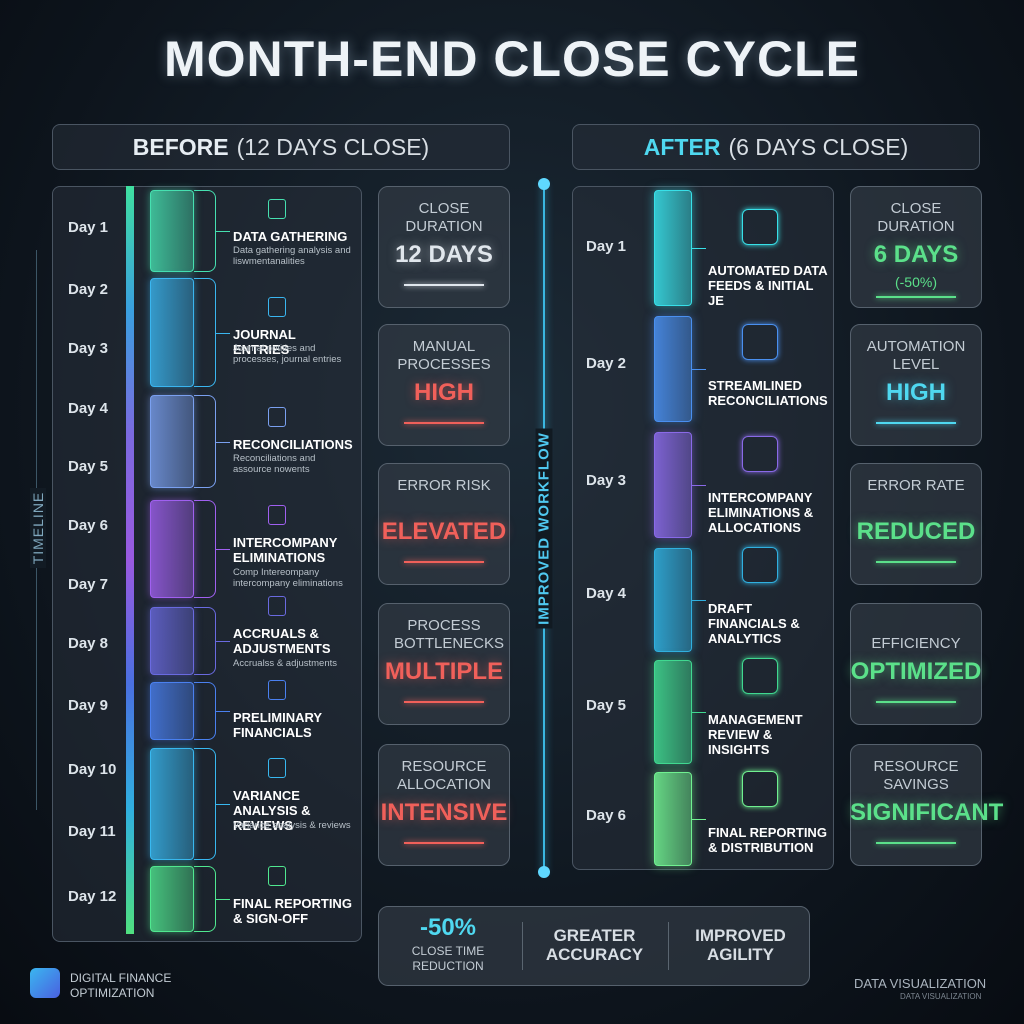 This screenshot has width=1024, height=1024. I want to click on step-title: DATA GATHERING, so click(290, 236).